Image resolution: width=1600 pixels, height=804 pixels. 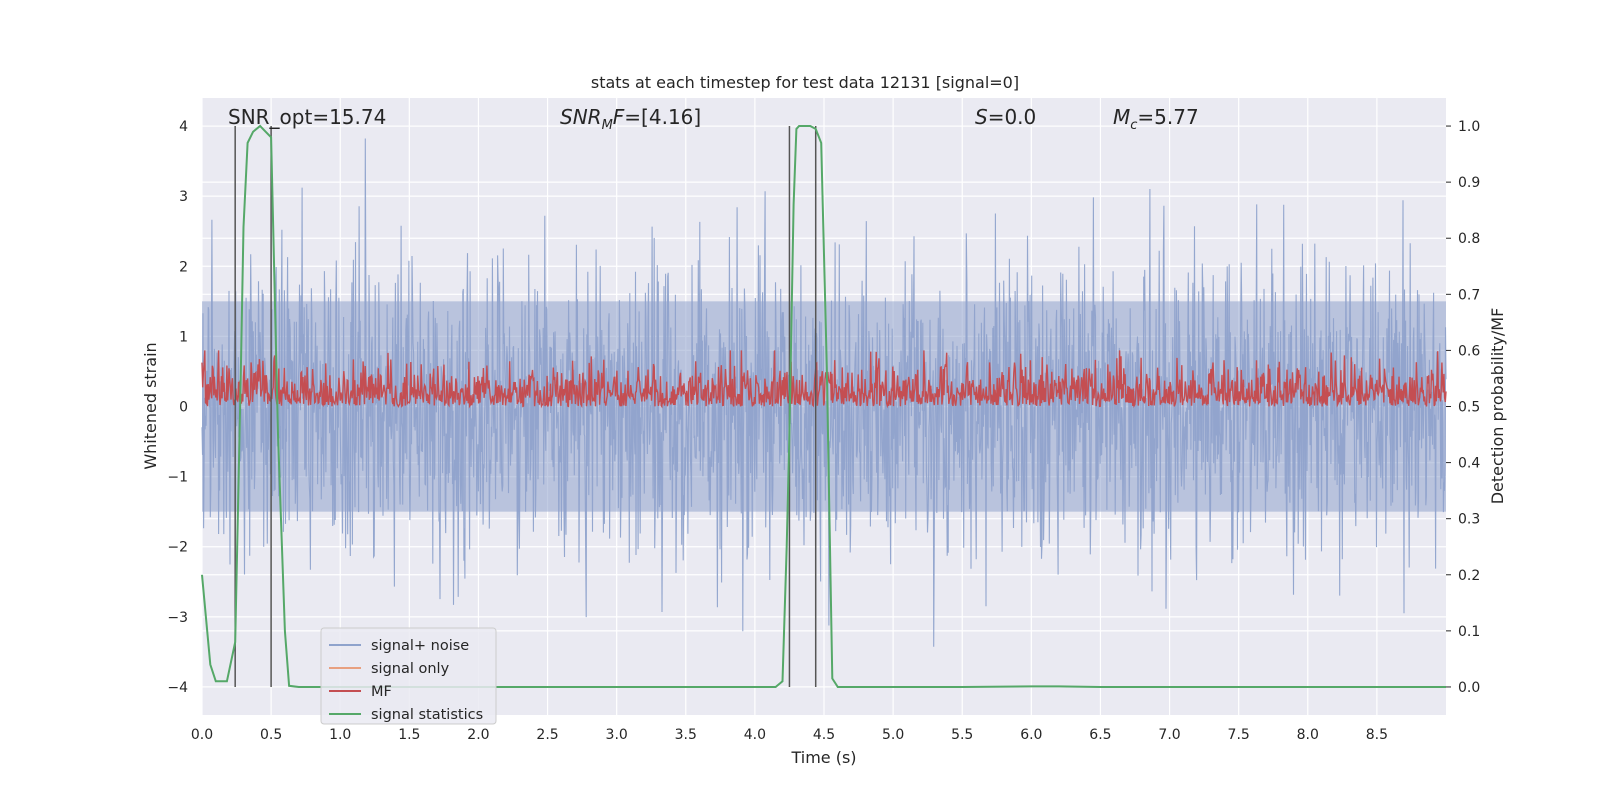 What do you see at coordinates (177, 688) in the screenshot?
I see `y-tick-label: −4` at bounding box center [177, 688].